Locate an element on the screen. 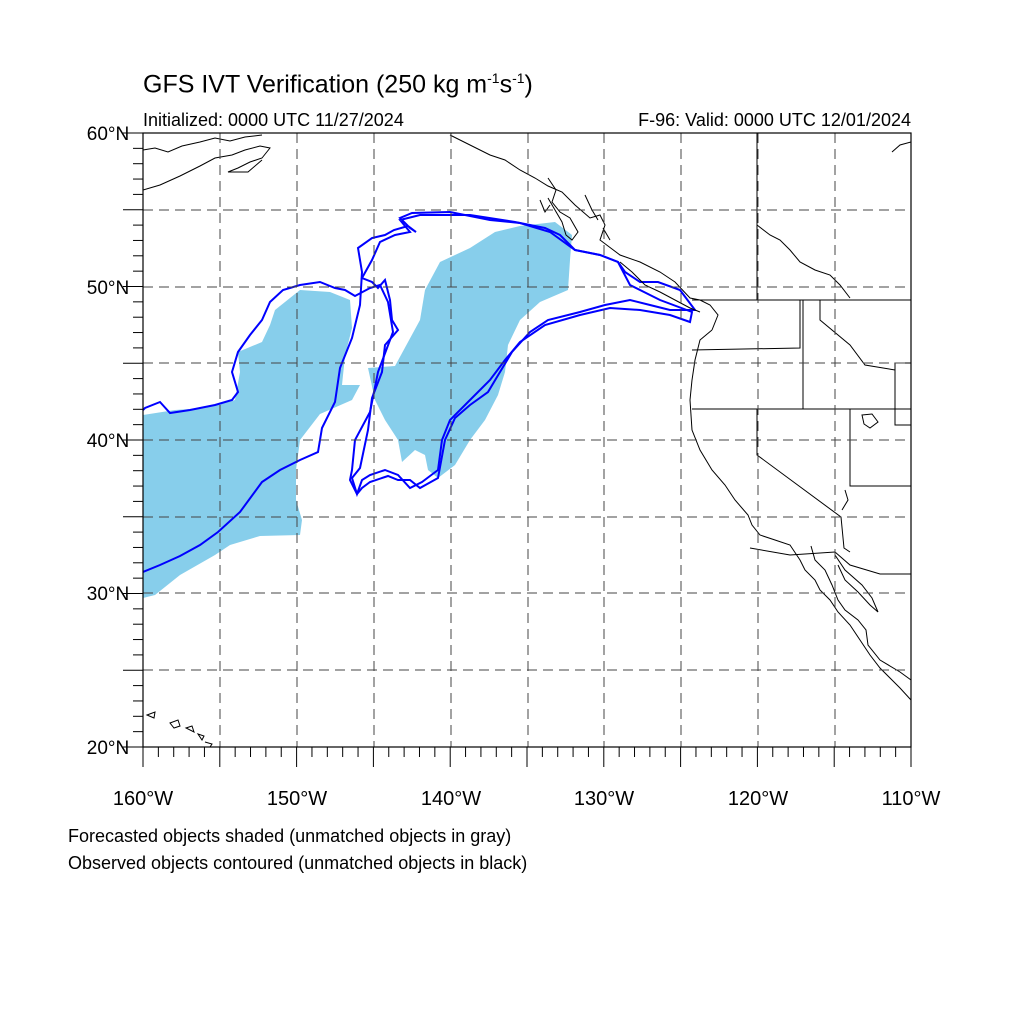  lat-label-40: 40°N is located at coordinates (108, 441).